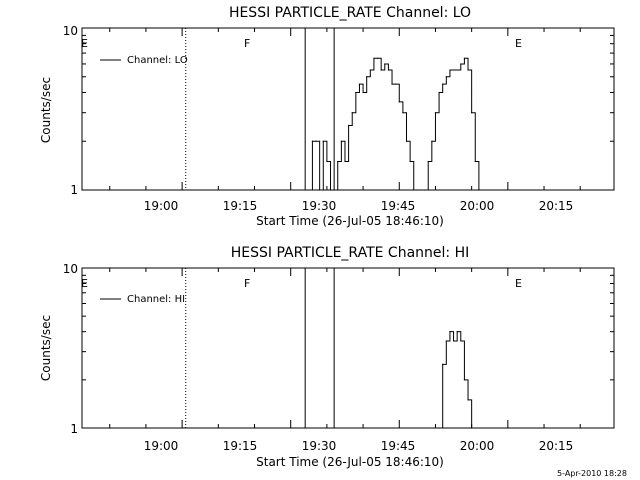 This screenshot has height=480, width=640. Describe the element at coordinates (350, 13) in the screenshot. I see `chart-title: HESSI PARTICLE_RATE Channel: LO` at that location.